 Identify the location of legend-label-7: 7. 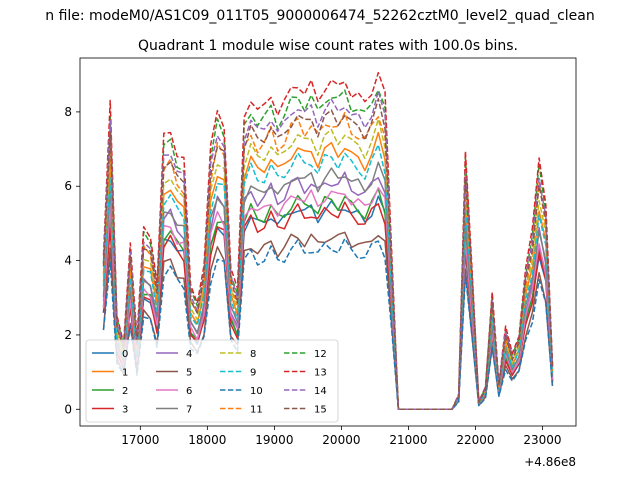
(189, 410).